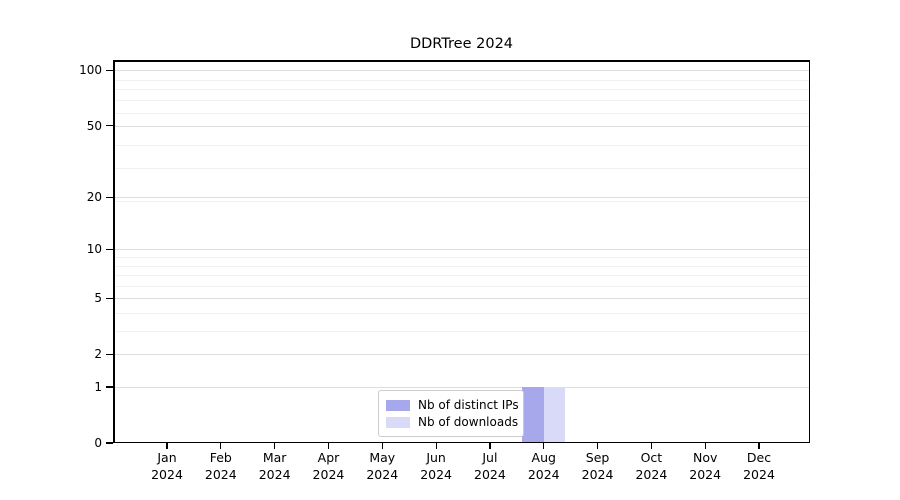 This screenshot has height=500, width=900. What do you see at coordinates (468, 422) in the screenshot?
I see `legend-label: Nb of downloads` at bounding box center [468, 422].